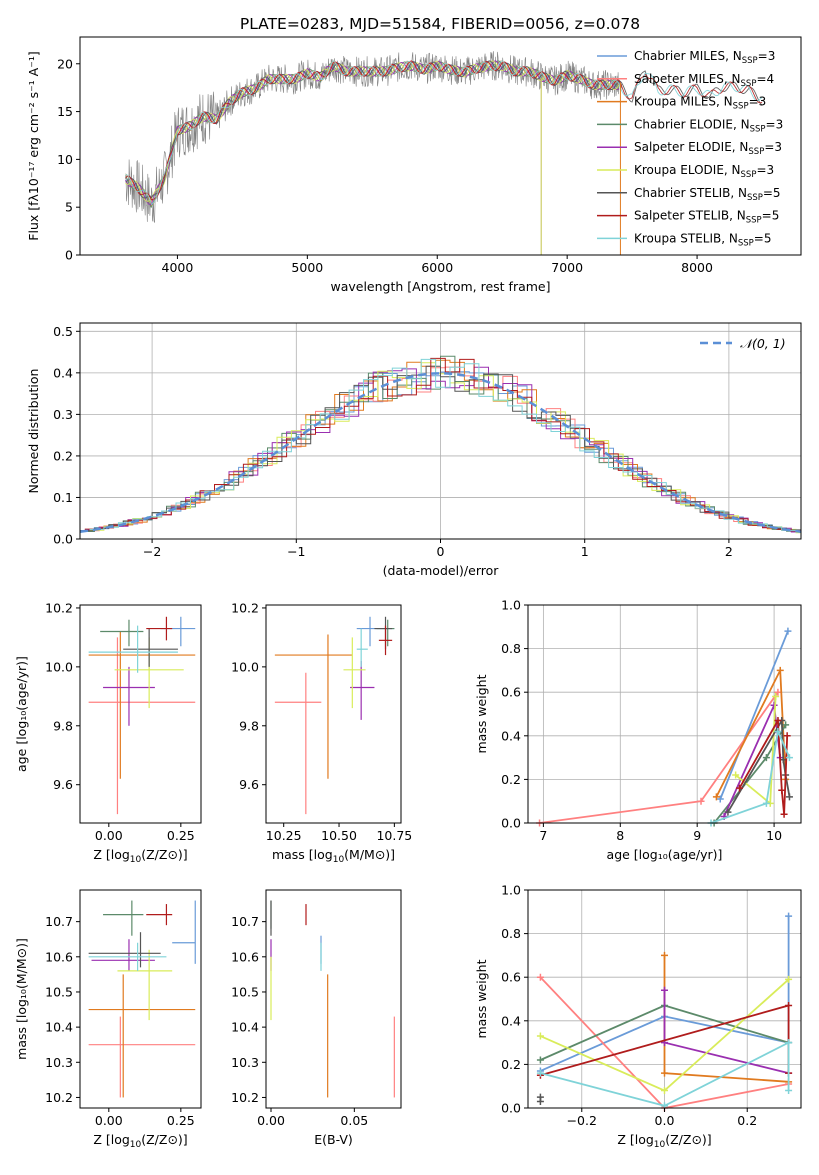  I want to click on mass-vs-Z-plot, so click(142, 999).